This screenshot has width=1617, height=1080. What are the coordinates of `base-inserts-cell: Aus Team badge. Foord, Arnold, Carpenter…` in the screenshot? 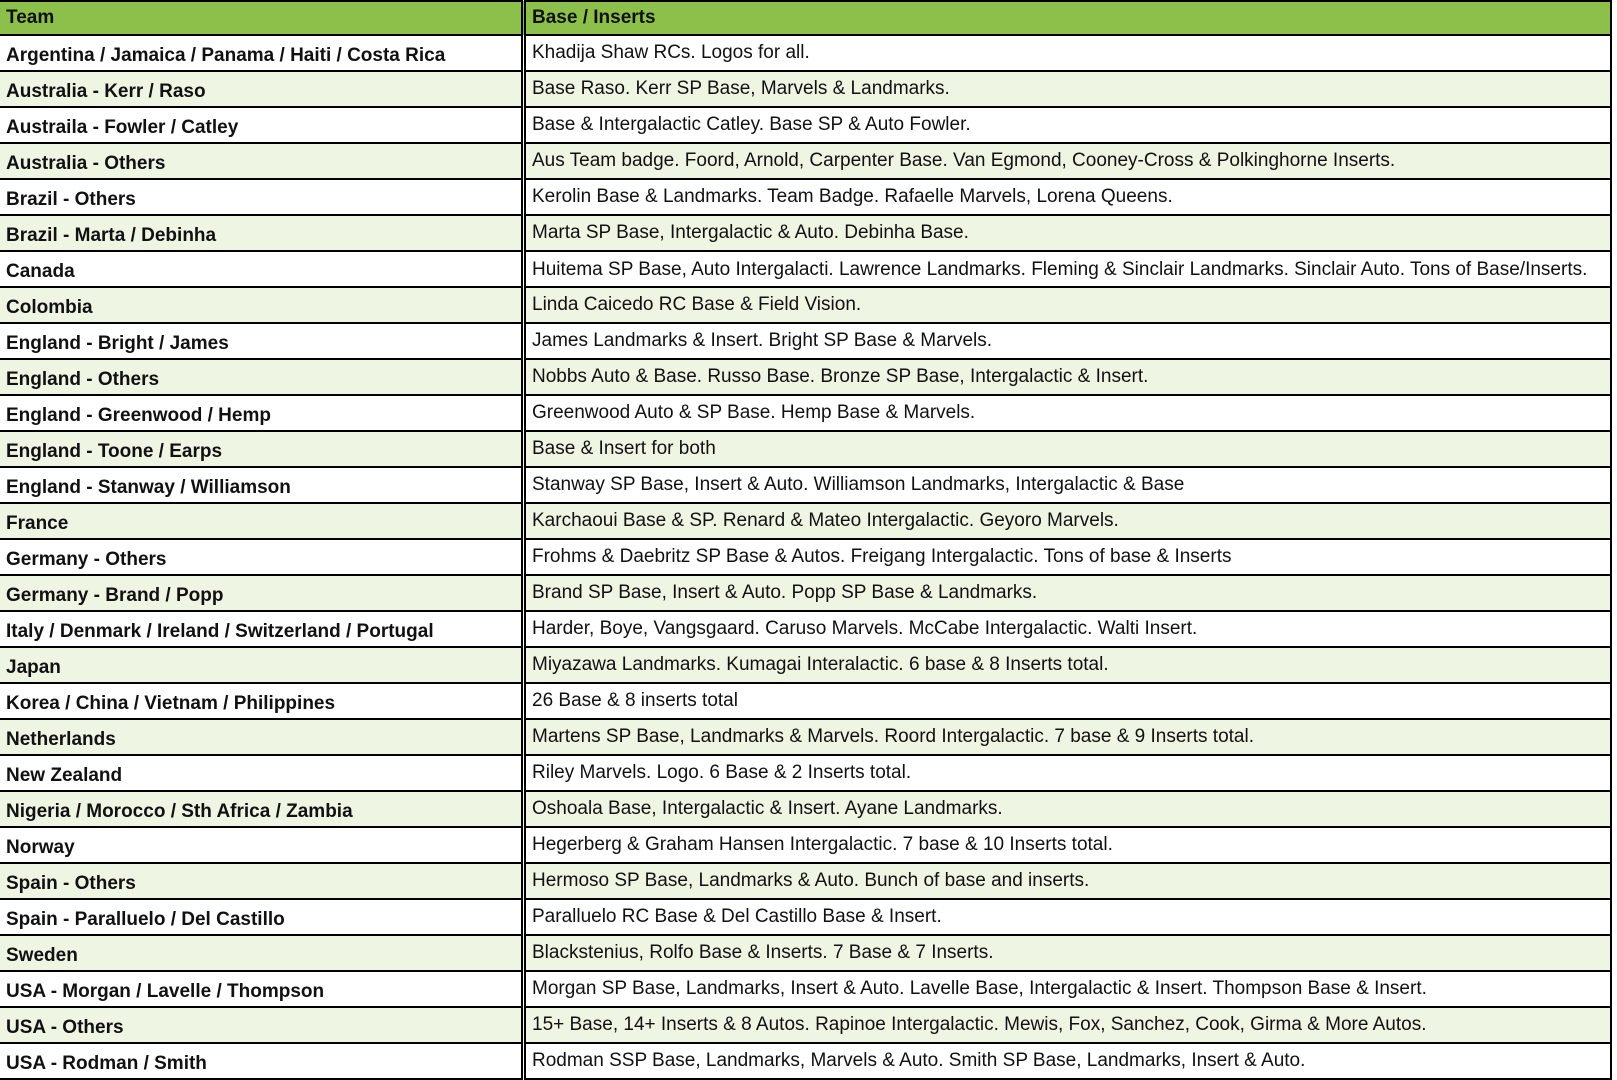 It's located at (1067, 161).